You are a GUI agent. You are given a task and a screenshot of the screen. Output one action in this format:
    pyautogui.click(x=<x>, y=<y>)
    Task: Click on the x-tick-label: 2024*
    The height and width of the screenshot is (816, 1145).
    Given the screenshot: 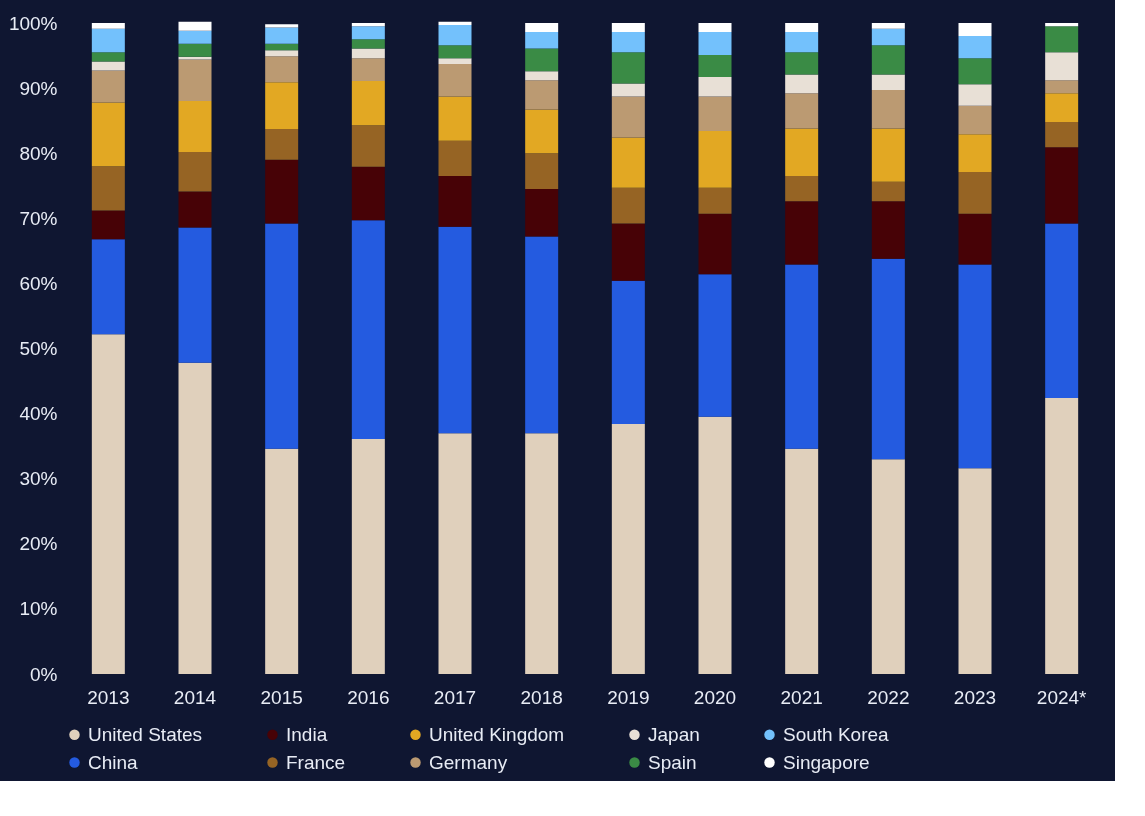 What is the action you would take?
    pyautogui.click(x=1062, y=697)
    